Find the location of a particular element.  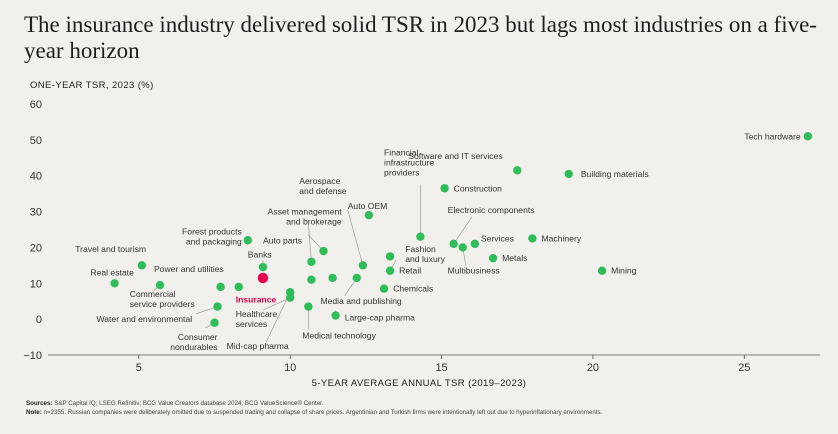

point-label-line: nondurables is located at coordinates (193, 347).